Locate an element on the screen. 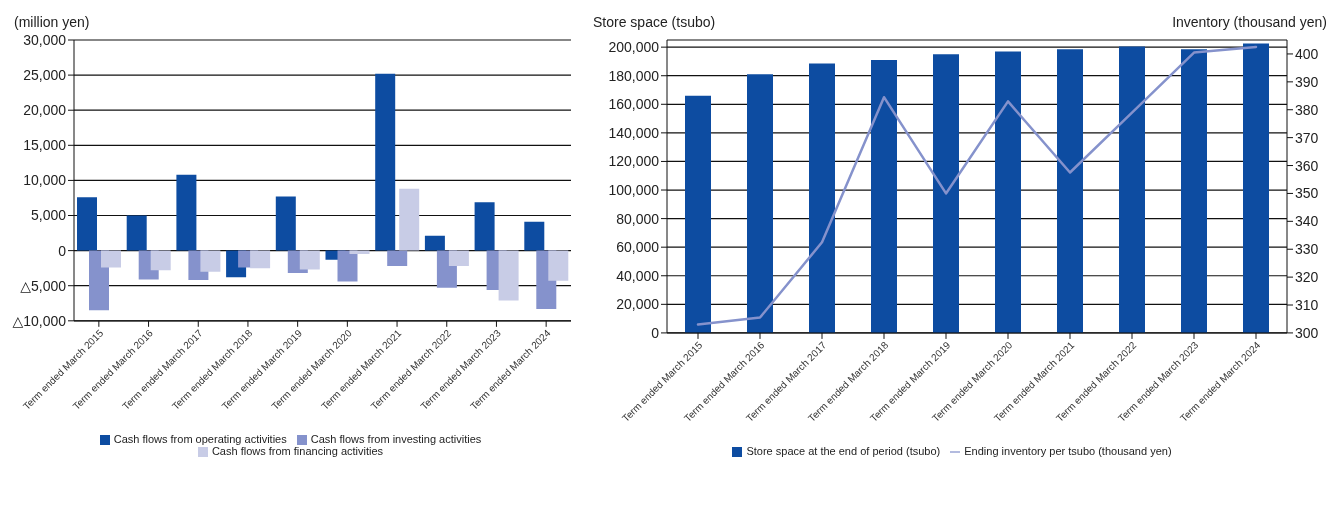 The width and height of the screenshot is (1335, 517). y2-tick-label: 310 is located at coordinates (1307, 304).